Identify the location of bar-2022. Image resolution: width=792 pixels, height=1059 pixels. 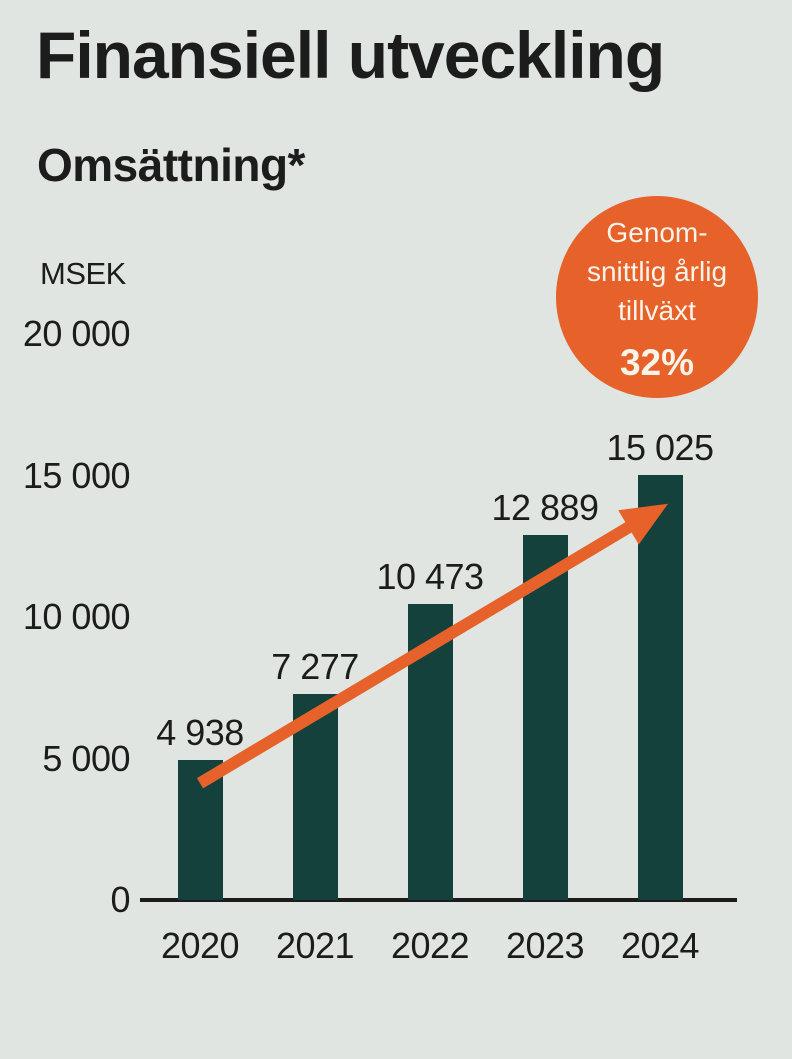
(430, 752).